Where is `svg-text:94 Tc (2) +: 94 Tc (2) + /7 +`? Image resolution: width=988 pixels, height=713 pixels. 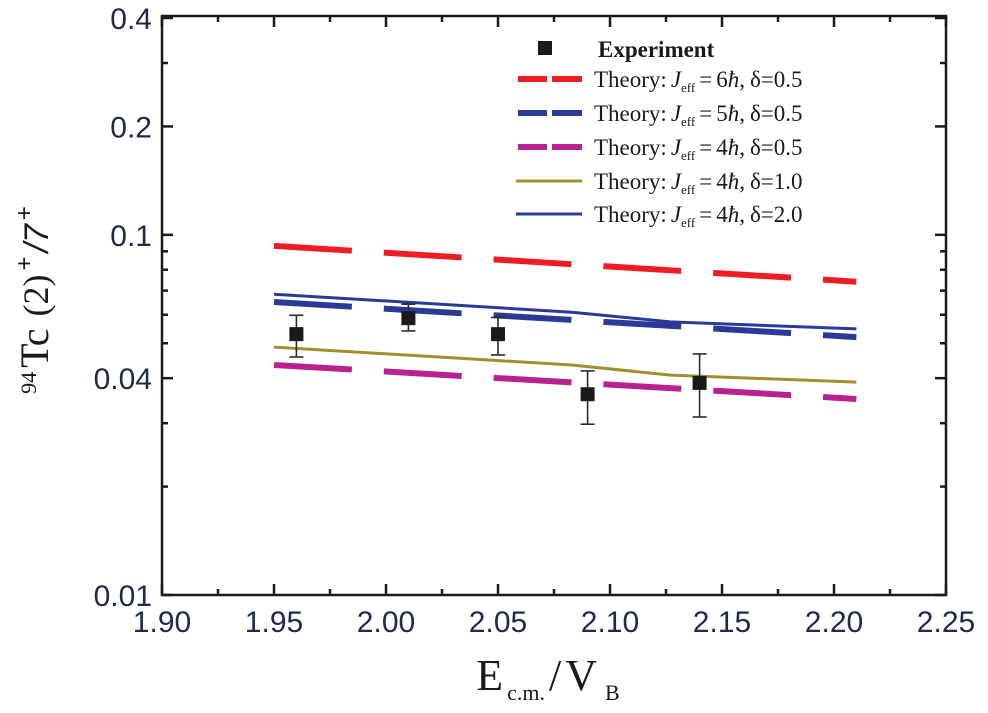 svg-text:94 Tc (2) +: 94 Tc (2) + /7 + is located at coordinates (34, 300).